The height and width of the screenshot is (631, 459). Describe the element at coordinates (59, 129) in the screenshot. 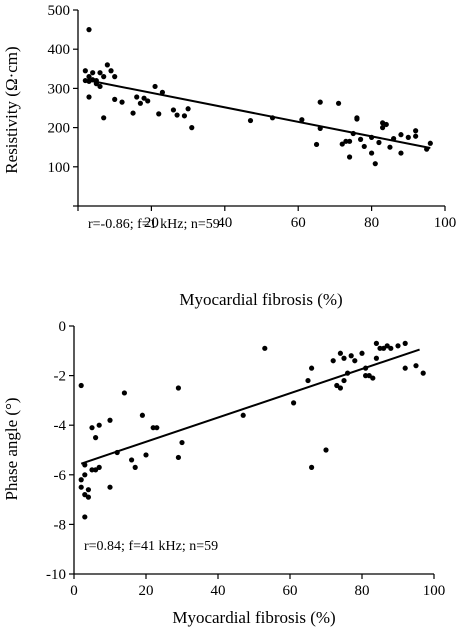

I see `resistivity-y-tick-label: 200` at that location.